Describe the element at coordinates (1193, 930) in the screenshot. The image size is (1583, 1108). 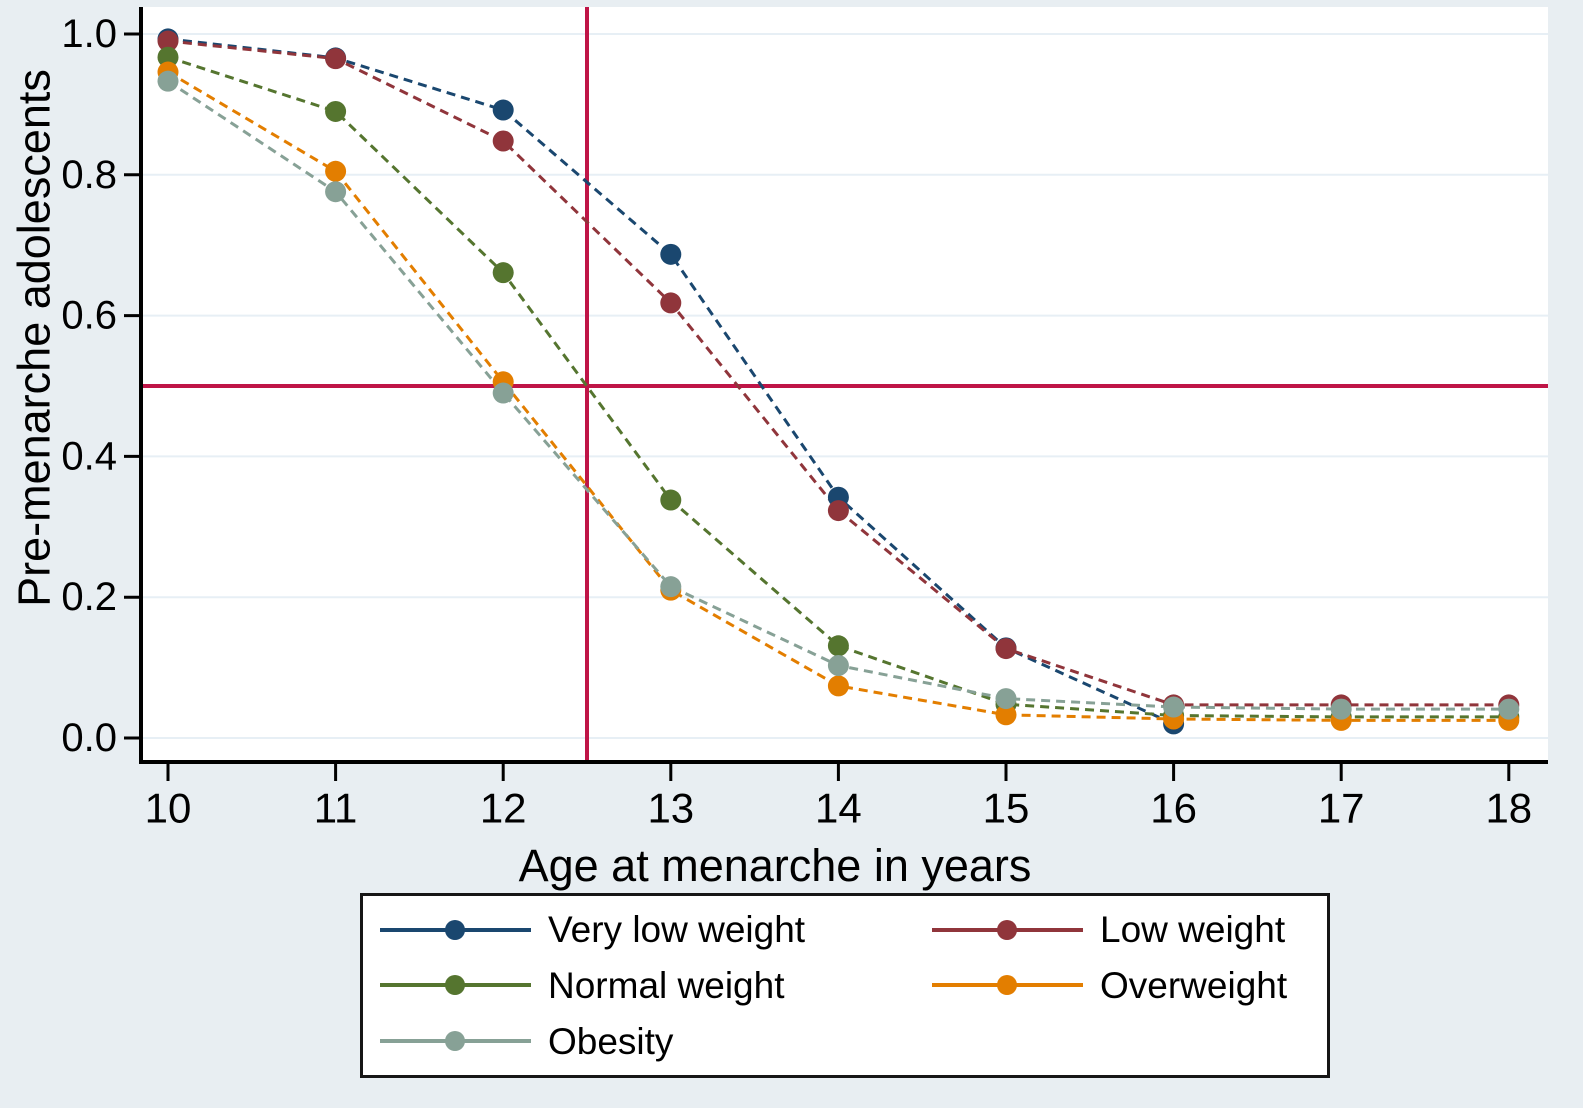
I see `legend-label: Low weight` at that location.